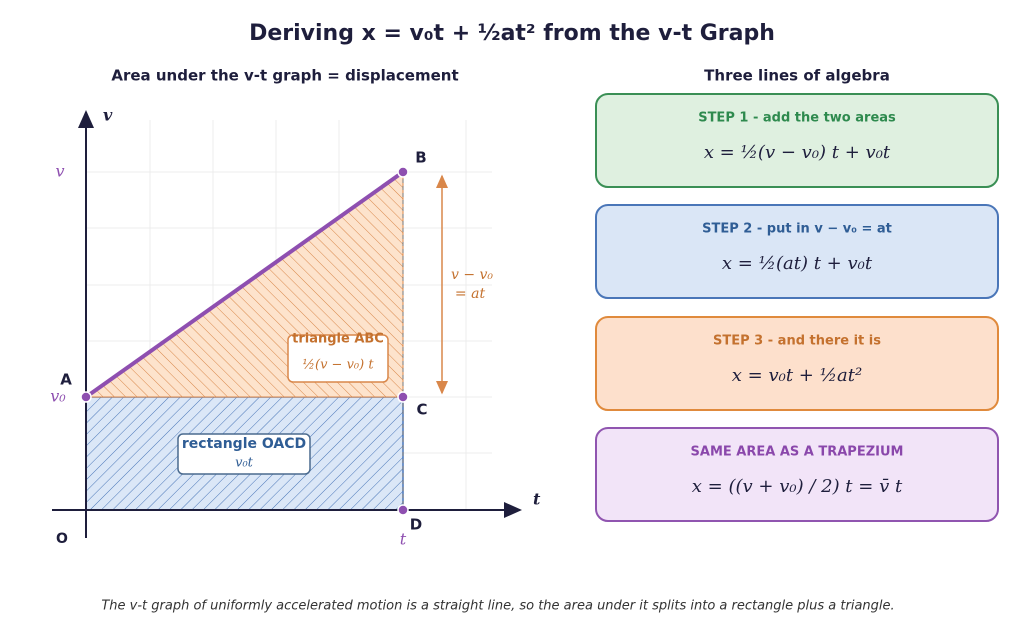  Describe the element at coordinates (284, 76) in the screenshot. I see `left-subtitle: Area under the v-t graph = displacement` at that location.